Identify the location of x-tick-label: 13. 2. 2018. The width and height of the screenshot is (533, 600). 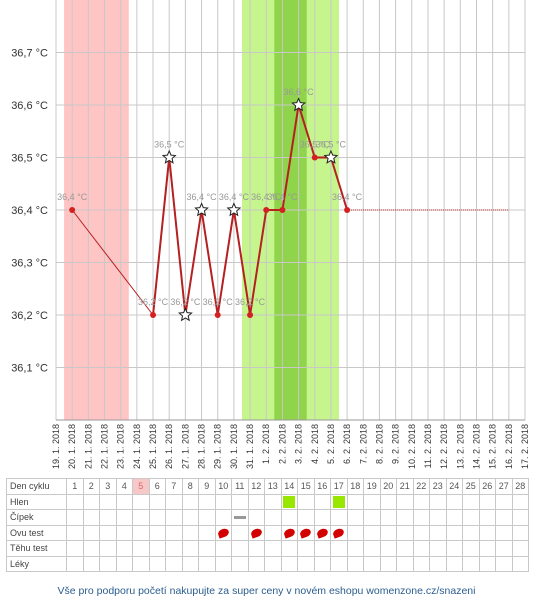
(460, 446).